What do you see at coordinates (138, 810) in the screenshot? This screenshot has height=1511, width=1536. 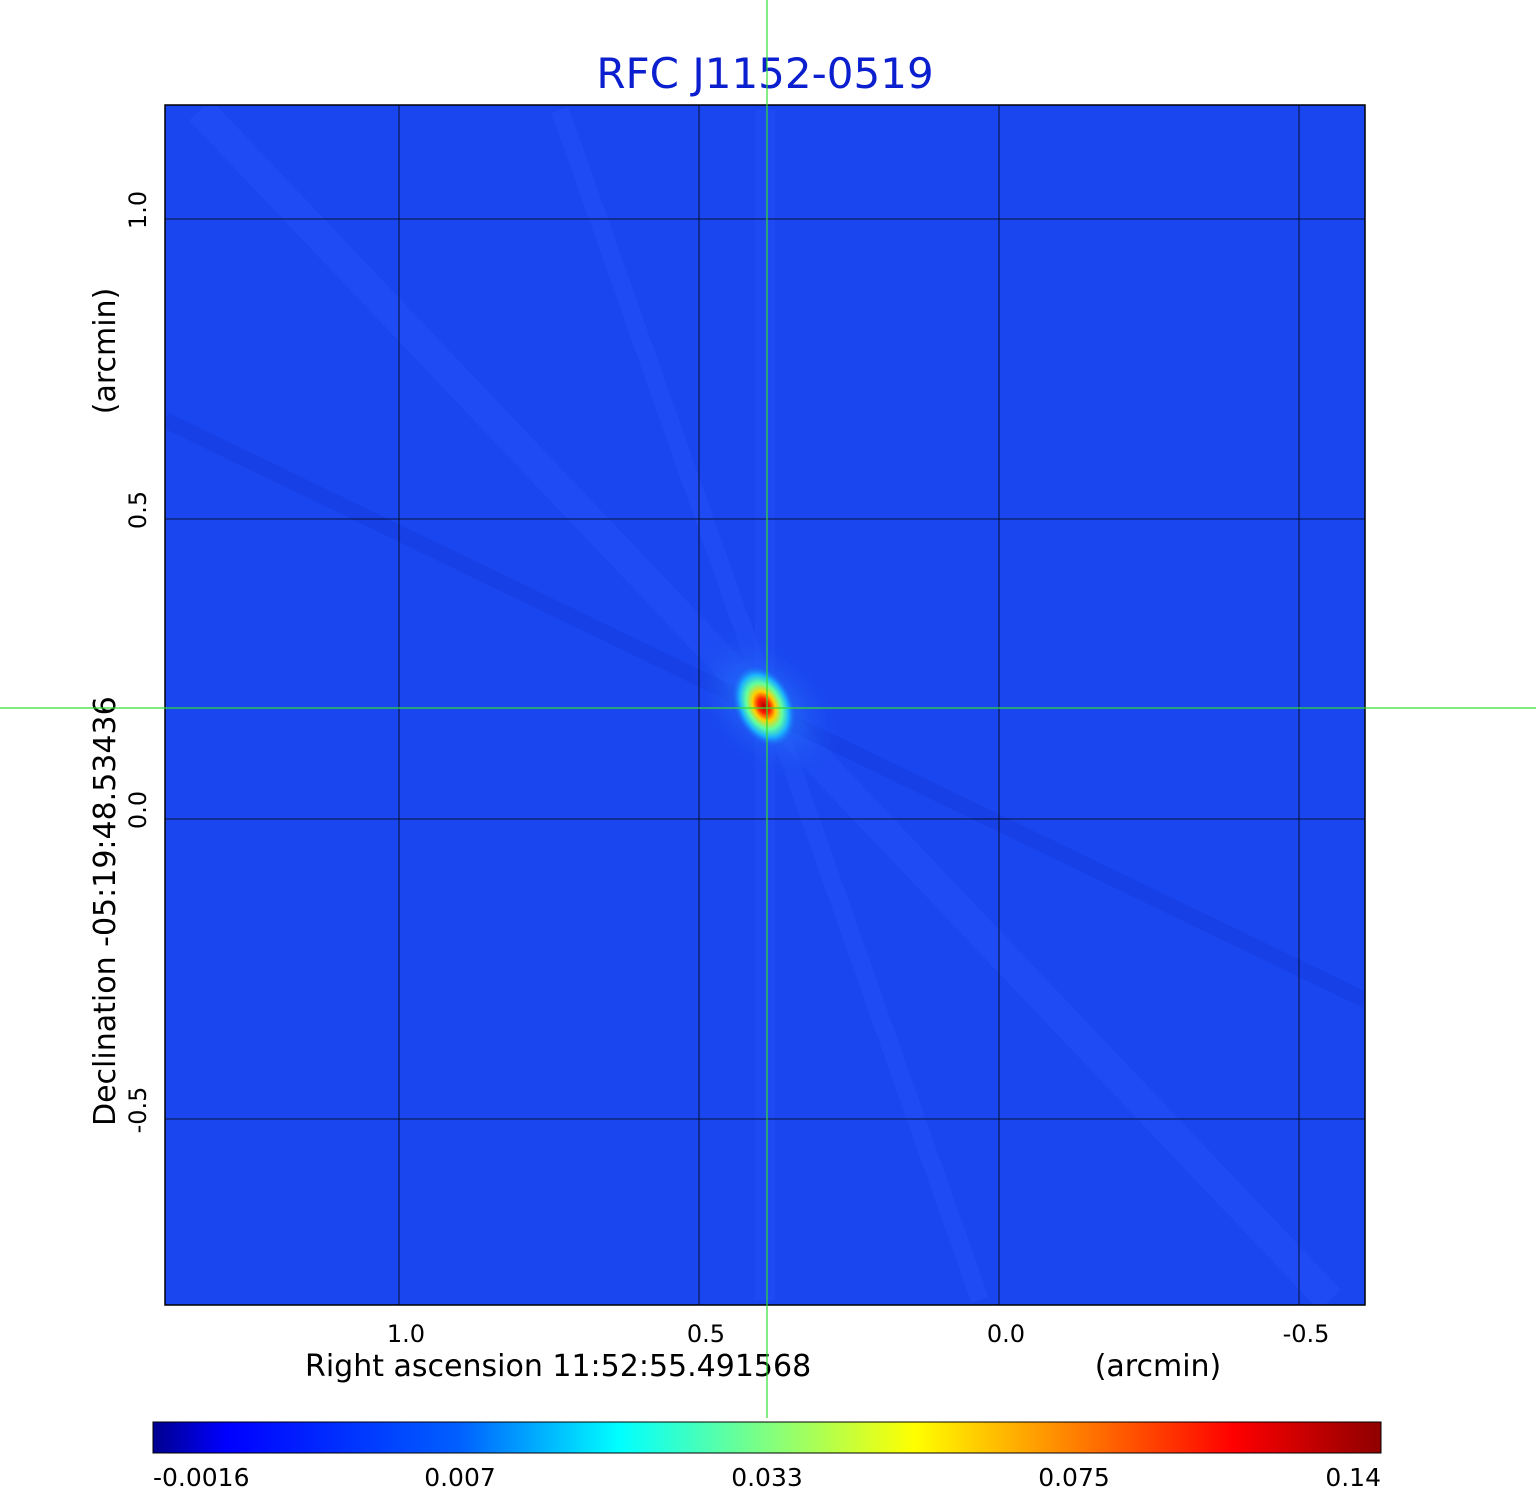 I see `y-tick-label: 0.0` at bounding box center [138, 810].